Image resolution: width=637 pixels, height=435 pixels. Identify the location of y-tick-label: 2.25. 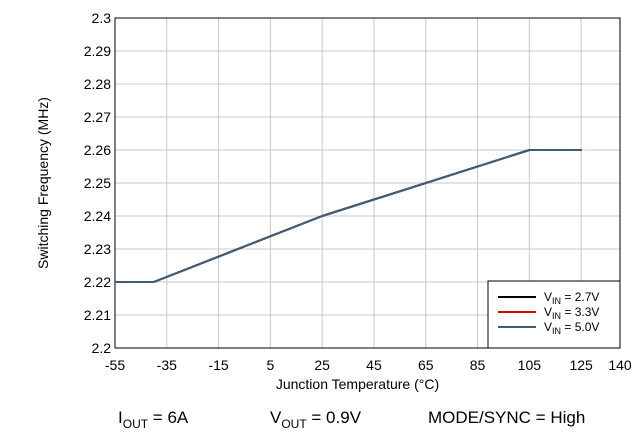
(97, 183).